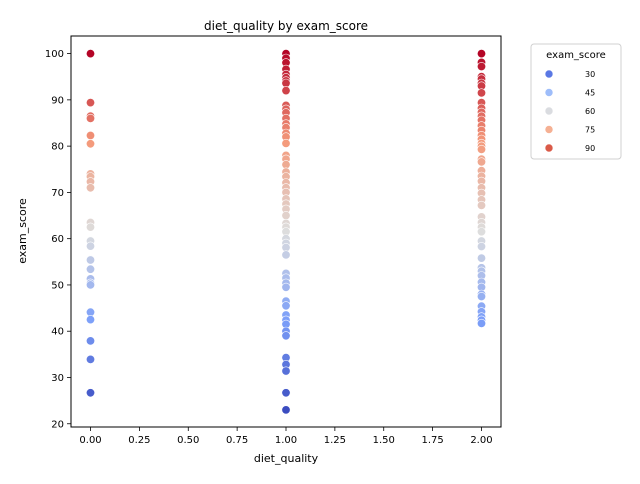 Image resolution: width=640 pixels, height=484 pixels. Describe the element at coordinates (57, 424) in the screenshot. I see `y-tick-label: 20` at that location.